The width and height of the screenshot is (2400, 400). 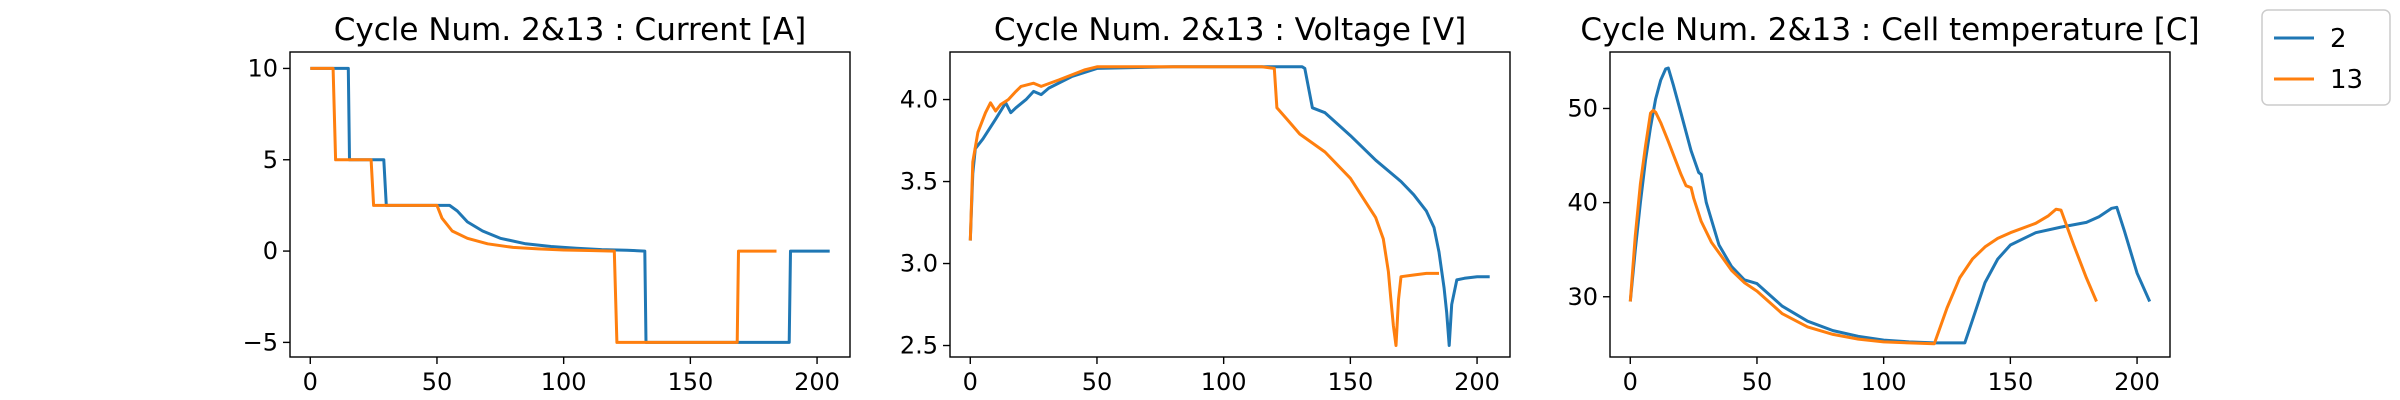 What do you see at coordinates (919, 264) in the screenshot?
I see `y-tick-label: 3.0` at bounding box center [919, 264].